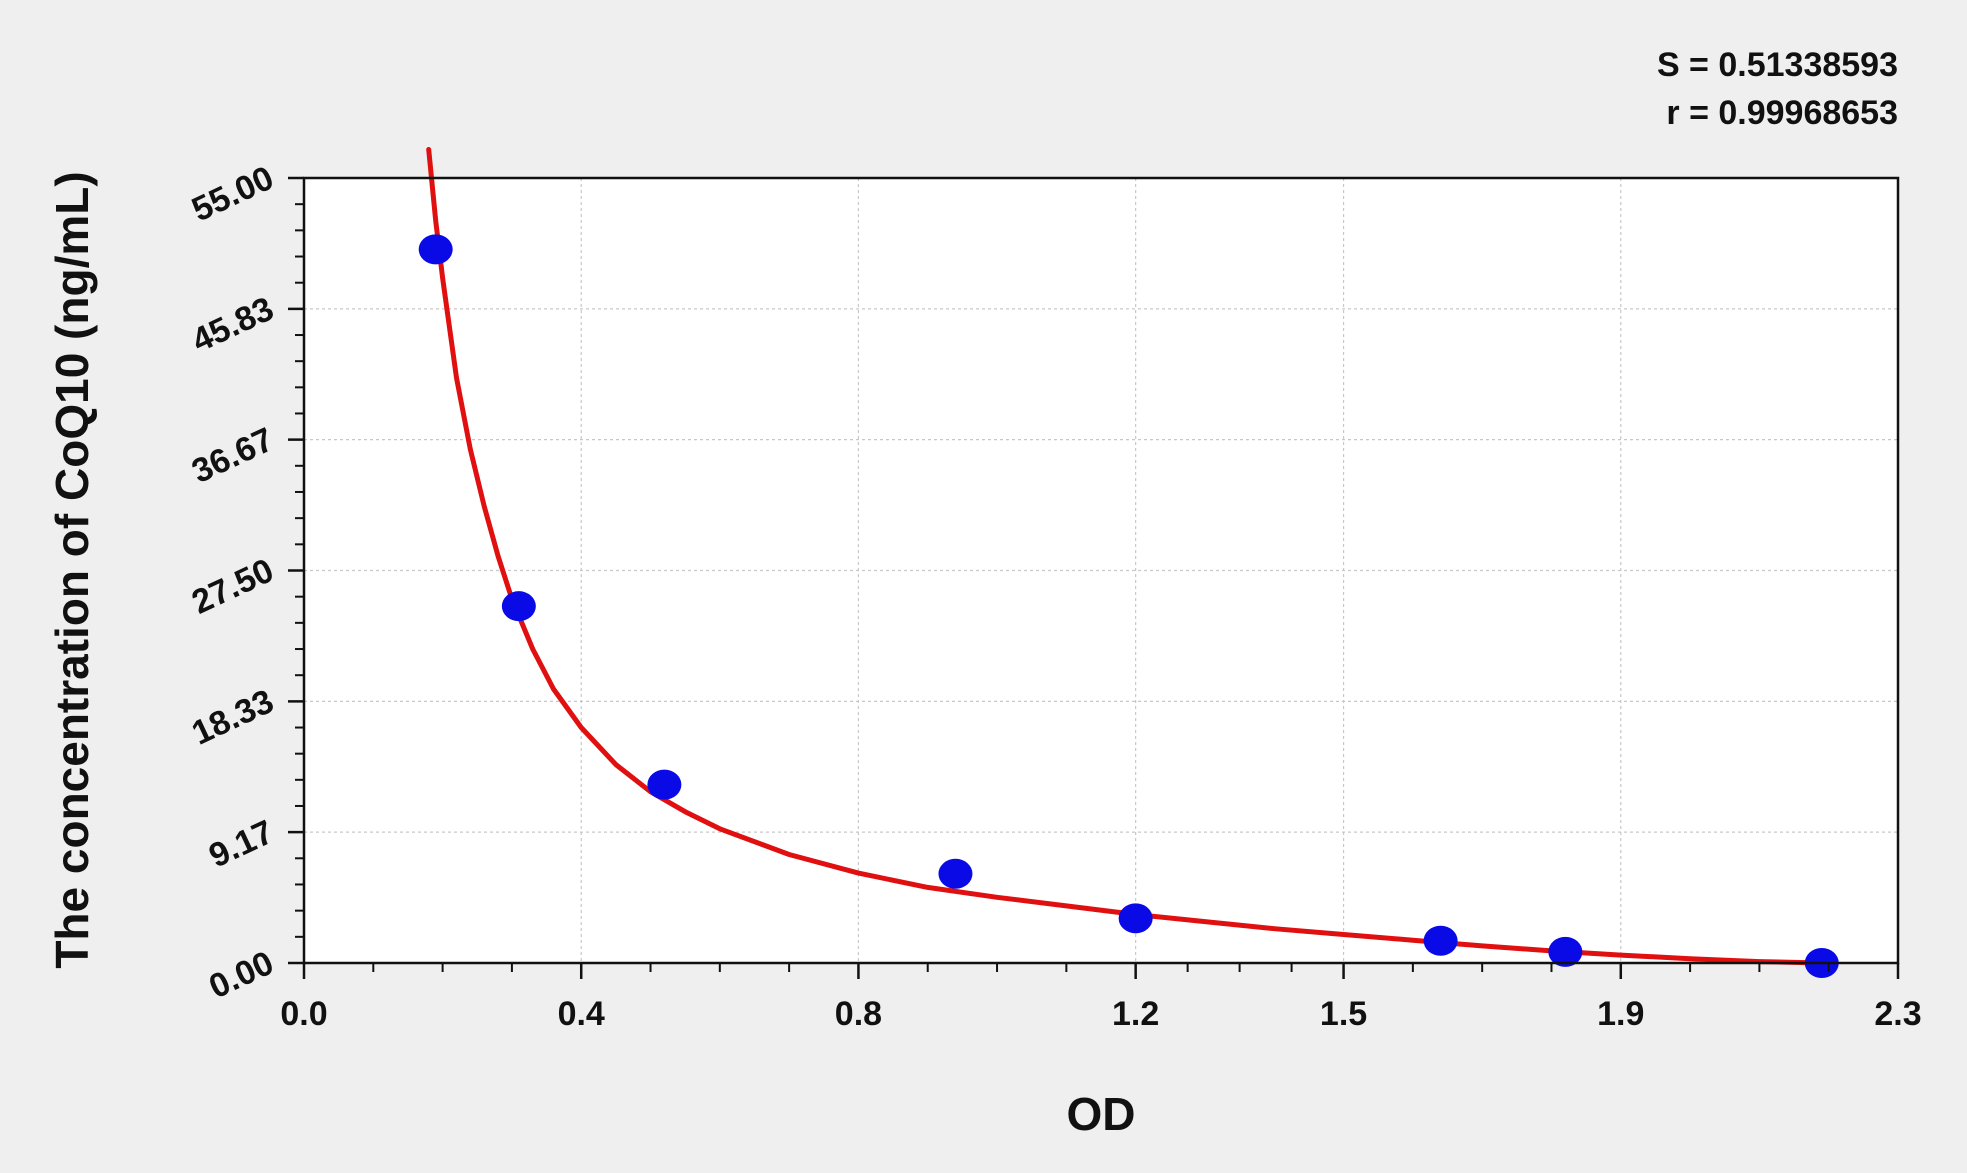  What do you see at coordinates (232, 194) in the screenshot?
I see `y-tick-label: 55.00` at bounding box center [232, 194].